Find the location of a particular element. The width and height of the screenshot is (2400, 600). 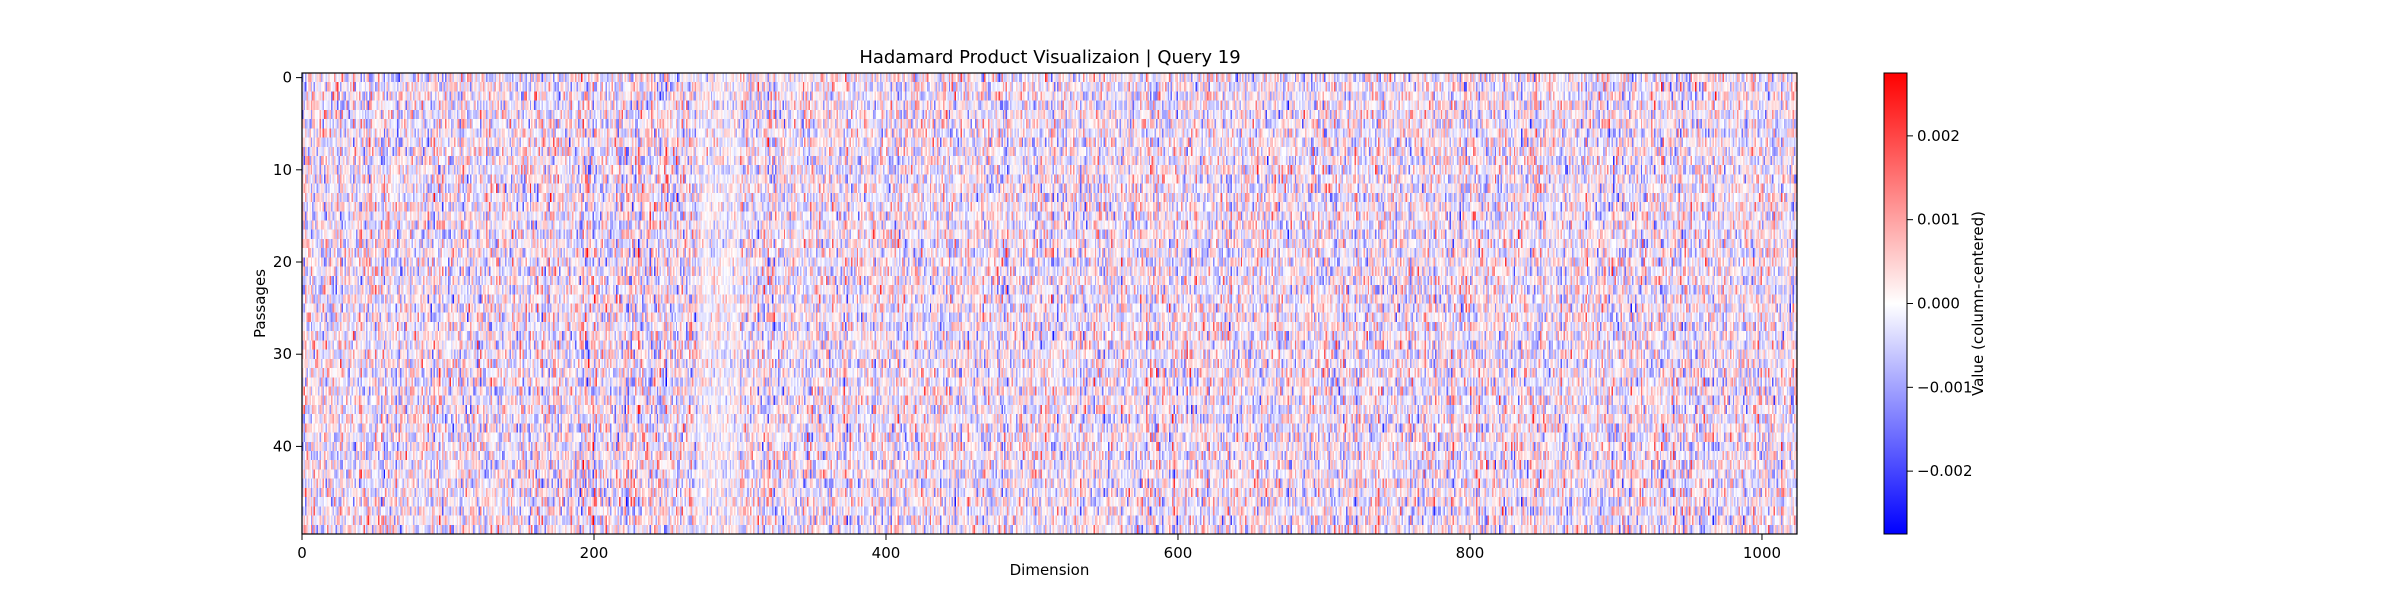

y-tick-label: 0 is located at coordinates (287, 78).